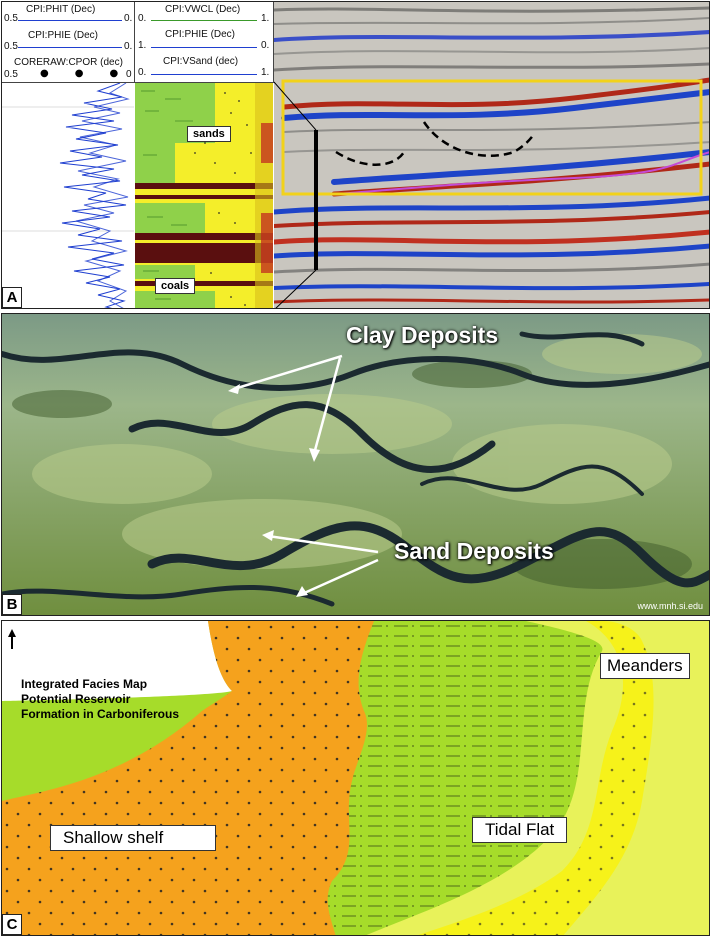  What do you see at coordinates (422, 335) in the screenshot?
I see `clay-deposits-label: Clay Deposits` at bounding box center [422, 335].